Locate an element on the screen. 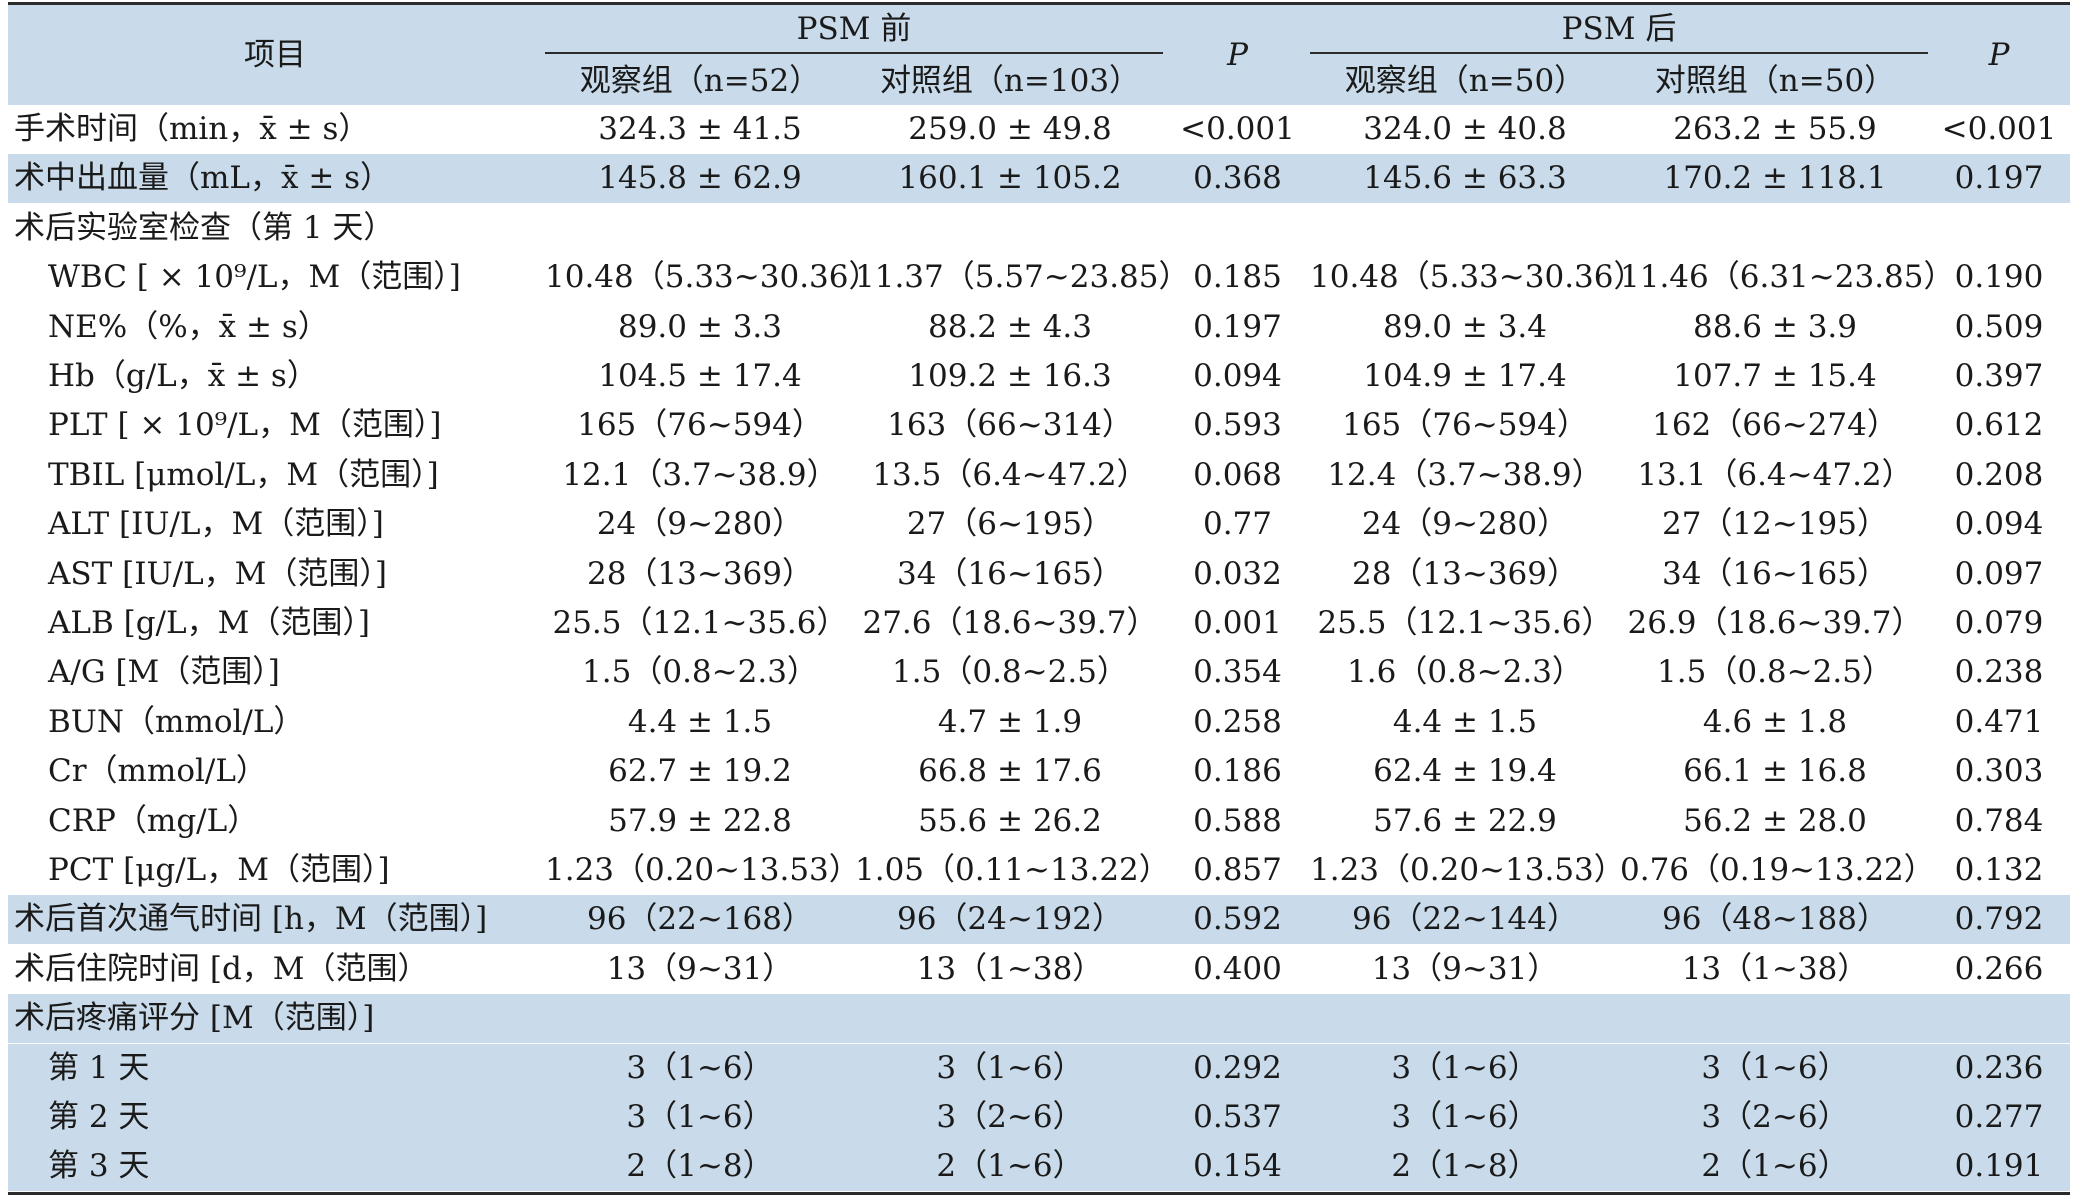 This screenshot has width=2078, height=1199. table-cell: 259.0 ± 49.8 is located at coordinates (1010, 129).